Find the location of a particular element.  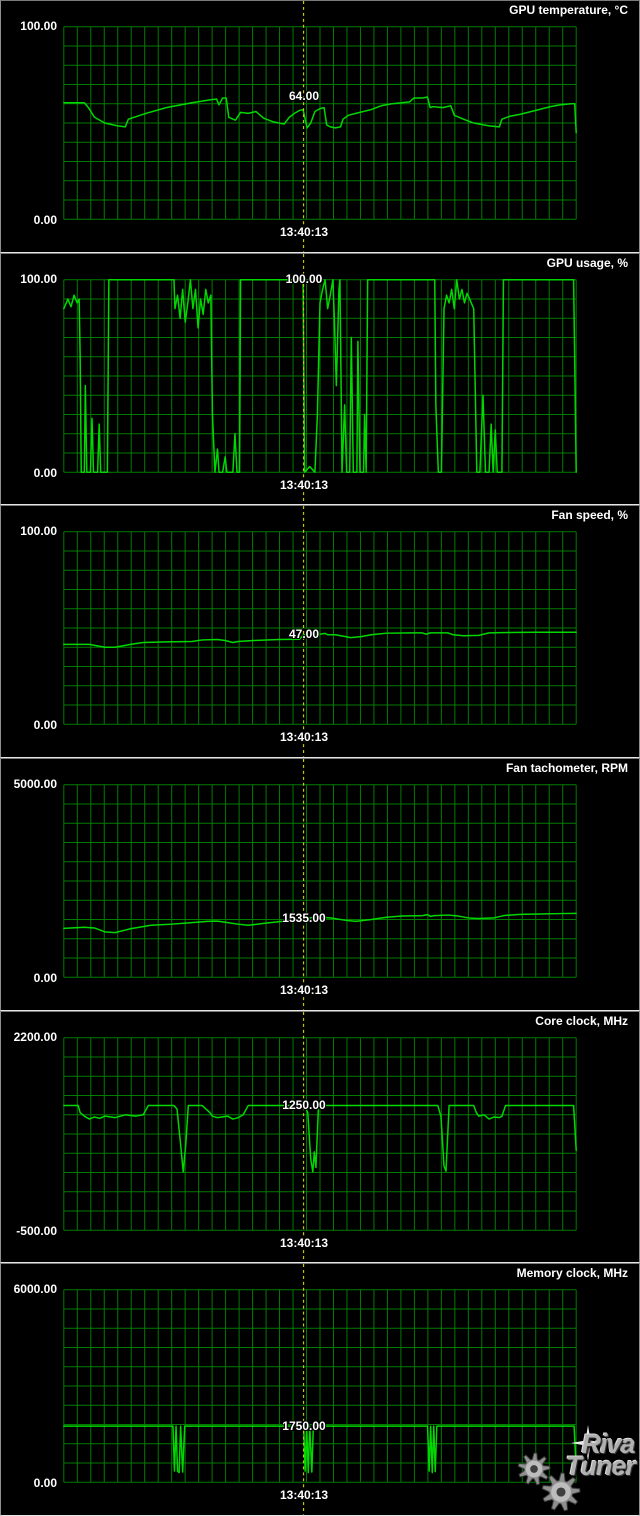

chart-title: GPU temperature, °C is located at coordinates (568, 10).